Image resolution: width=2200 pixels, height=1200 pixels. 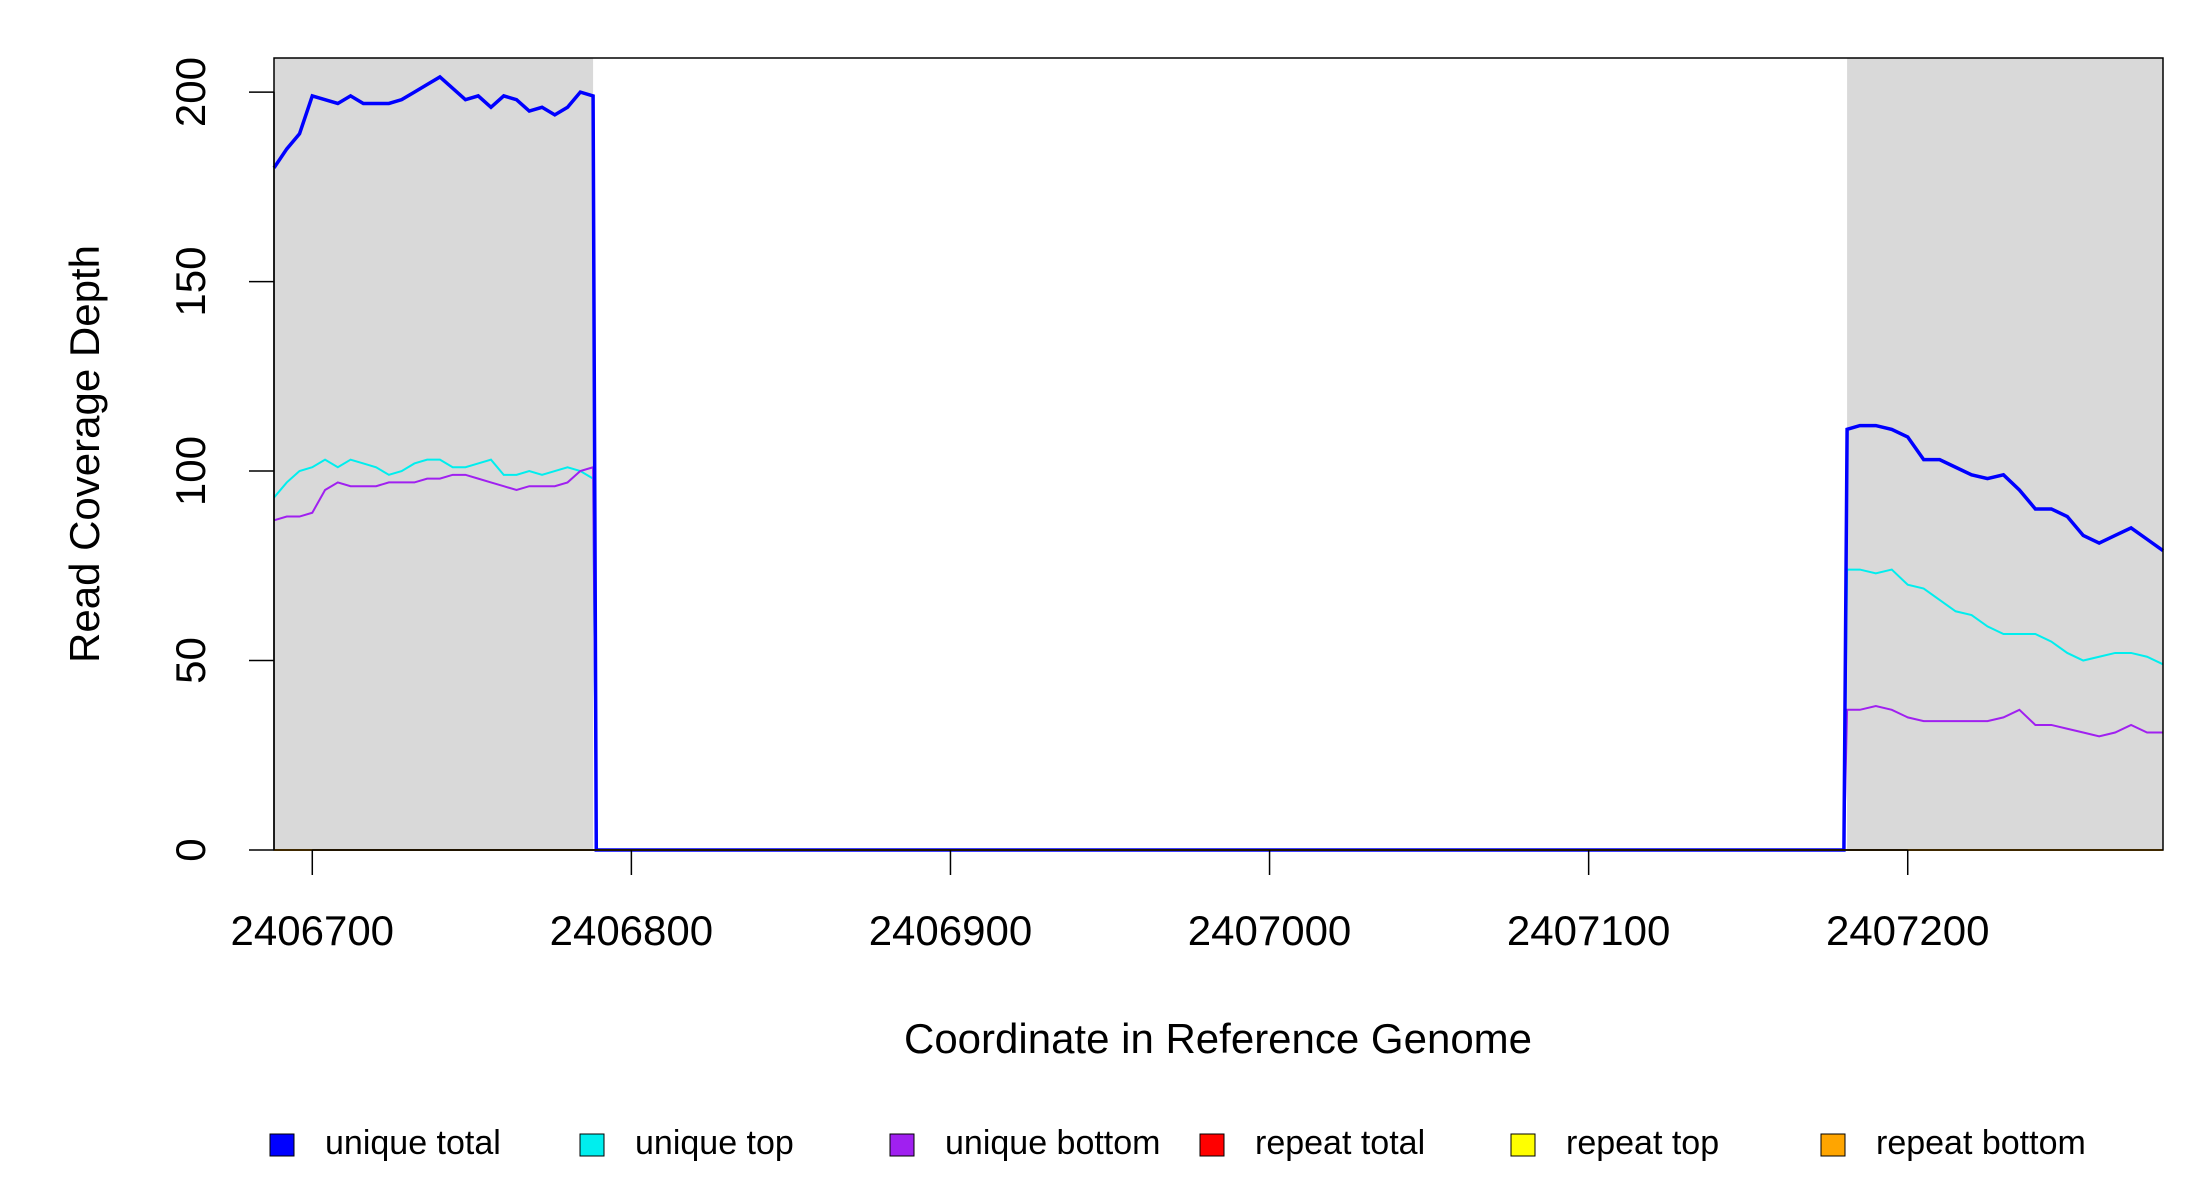 What do you see at coordinates (1981, 1143) in the screenshot?
I see `legend-label: repeat bottom` at bounding box center [1981, 1143].